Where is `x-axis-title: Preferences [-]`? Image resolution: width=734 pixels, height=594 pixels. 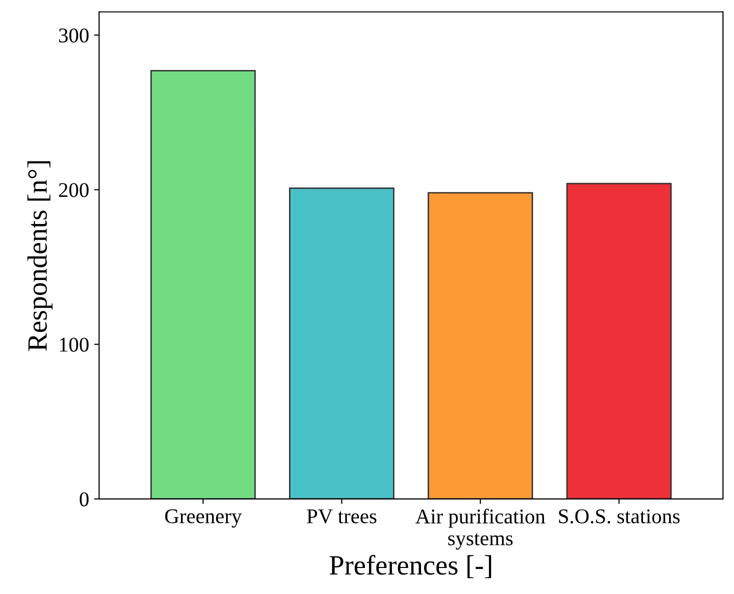
x-axis-title: Preferences [-] is located at coordinates (411, 566).